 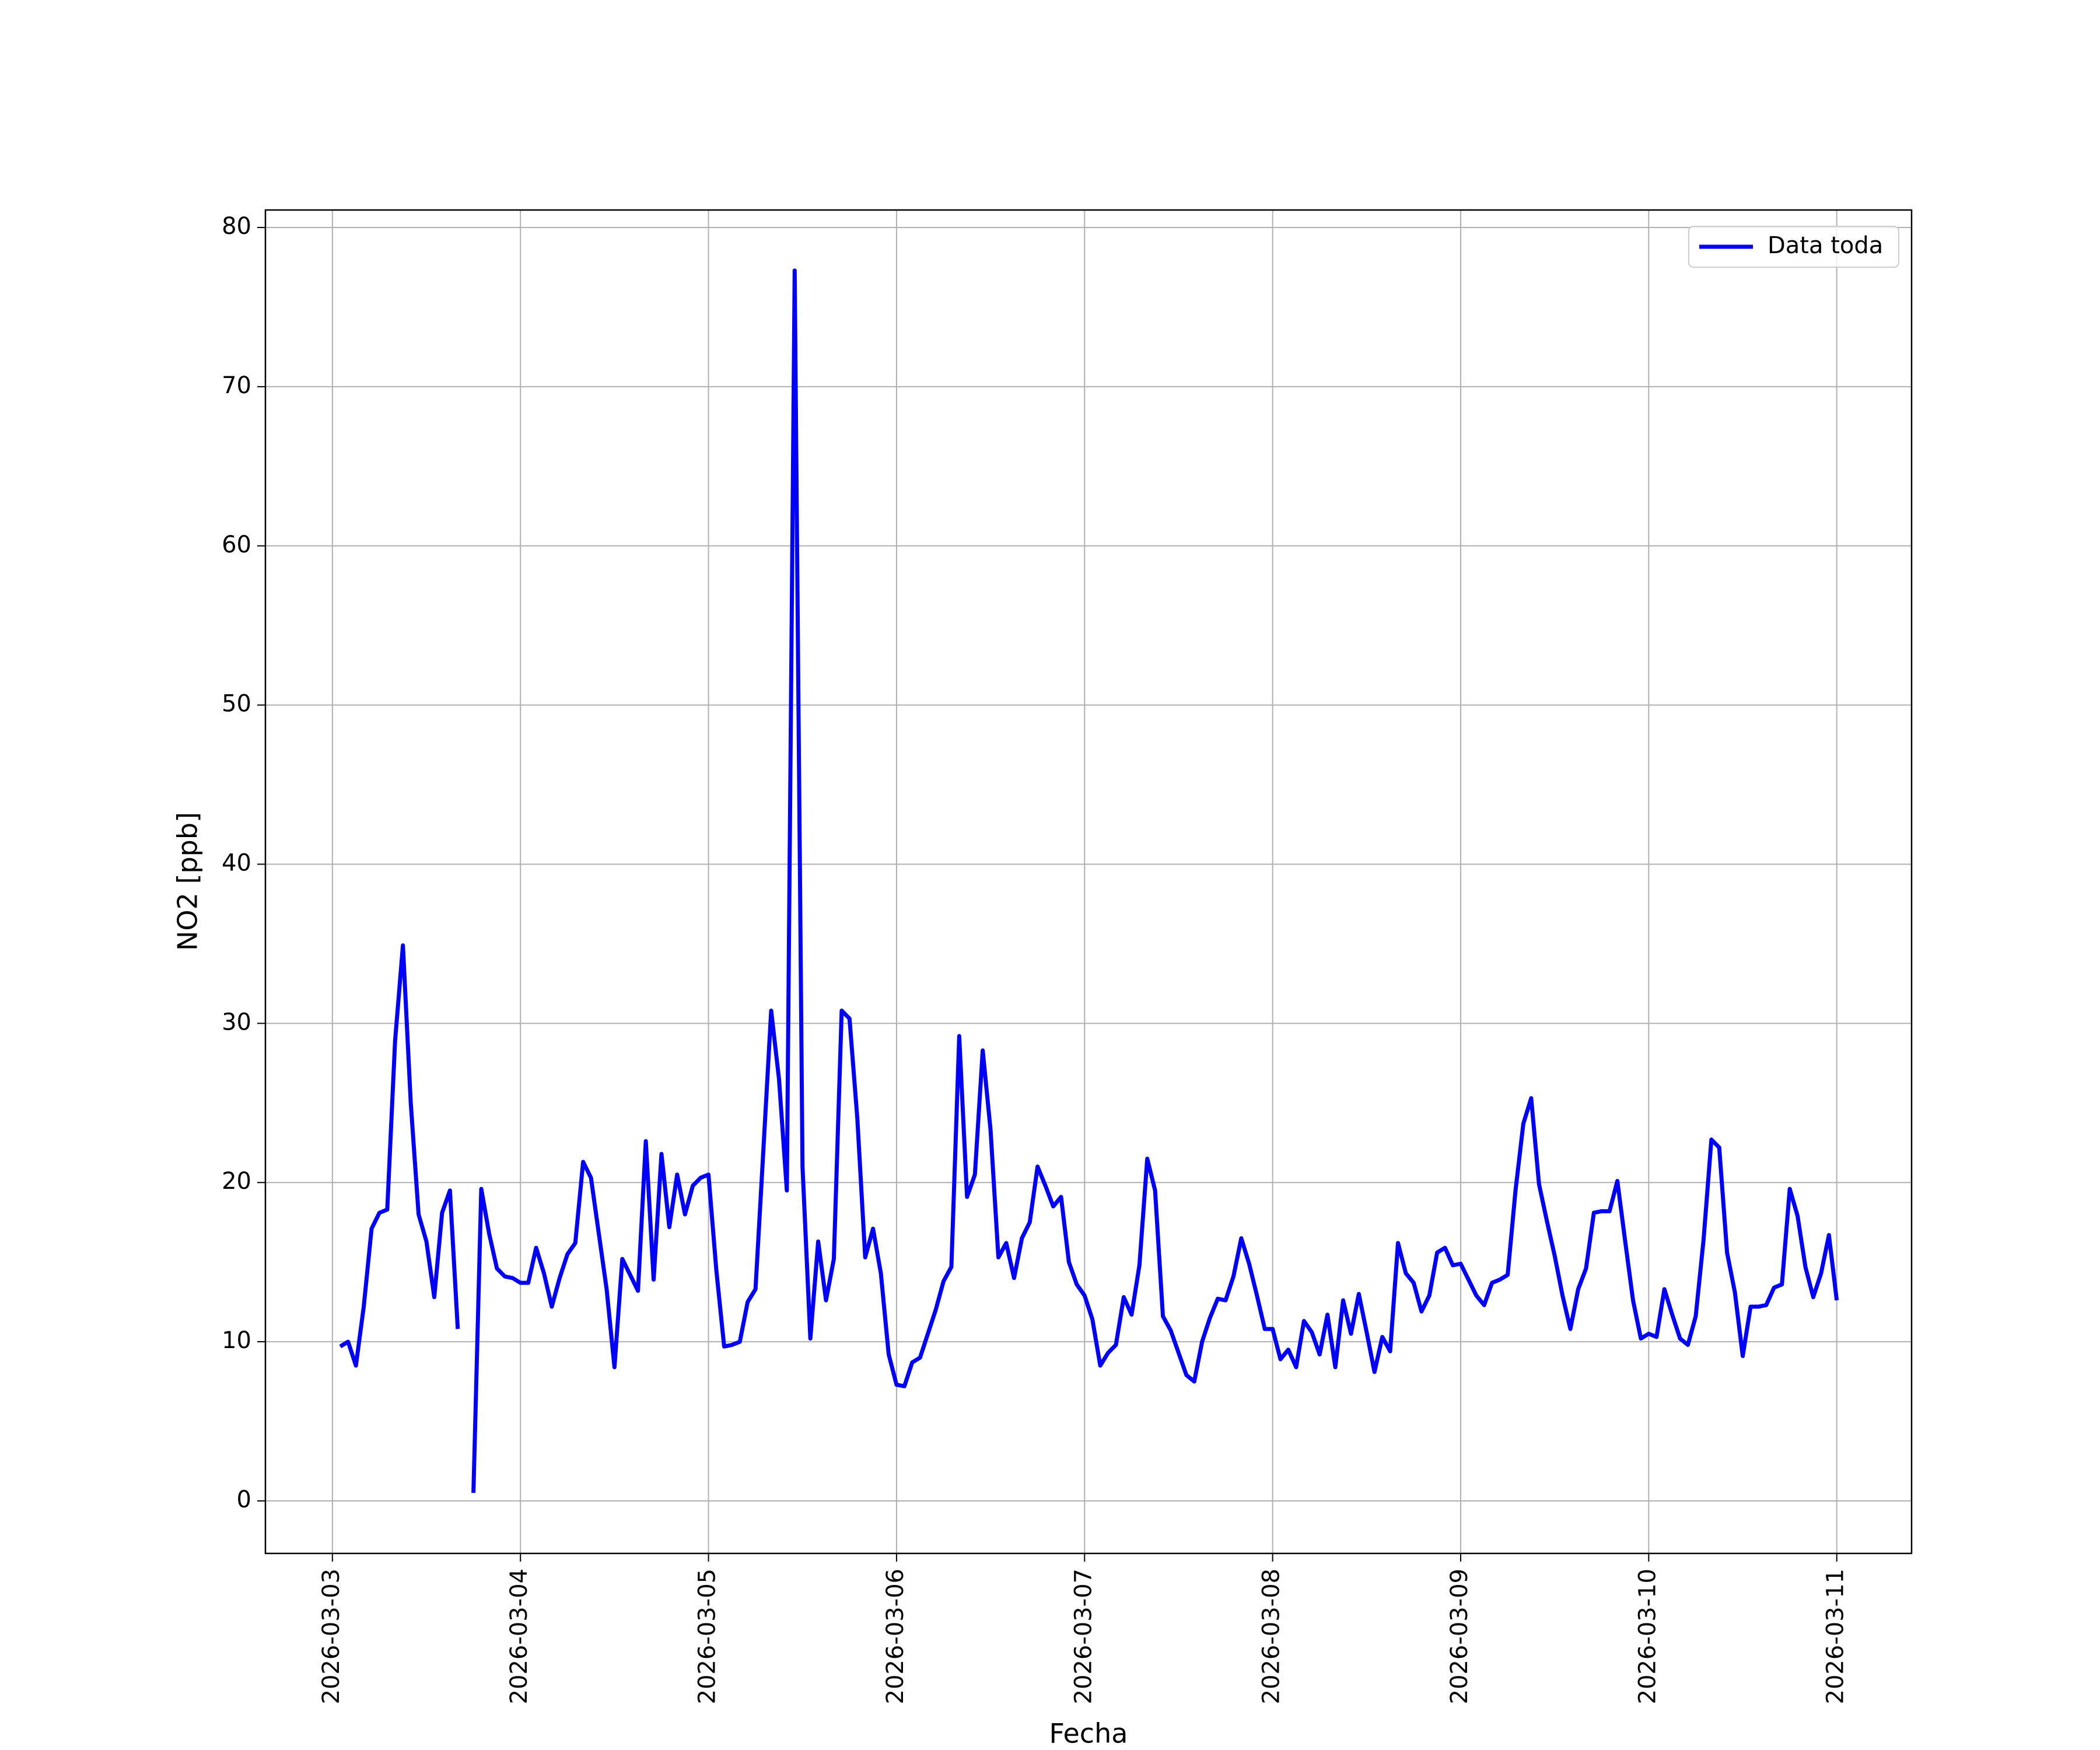 I want to click on legend-label: Data toda, so click(x=1825, y=245).